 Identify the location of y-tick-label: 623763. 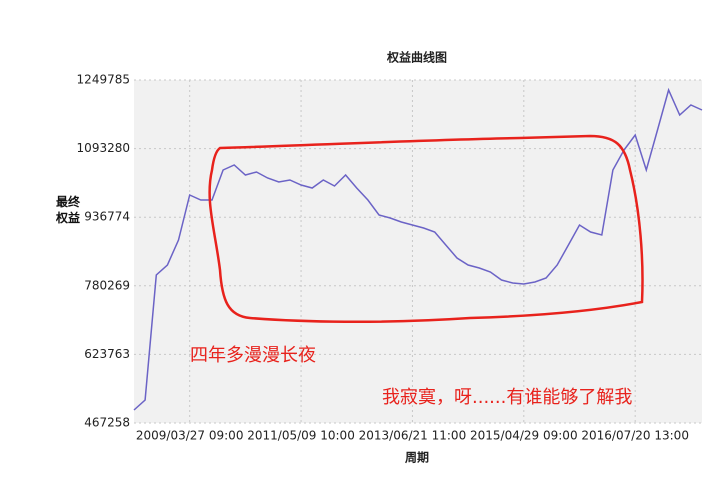
(107, 354).